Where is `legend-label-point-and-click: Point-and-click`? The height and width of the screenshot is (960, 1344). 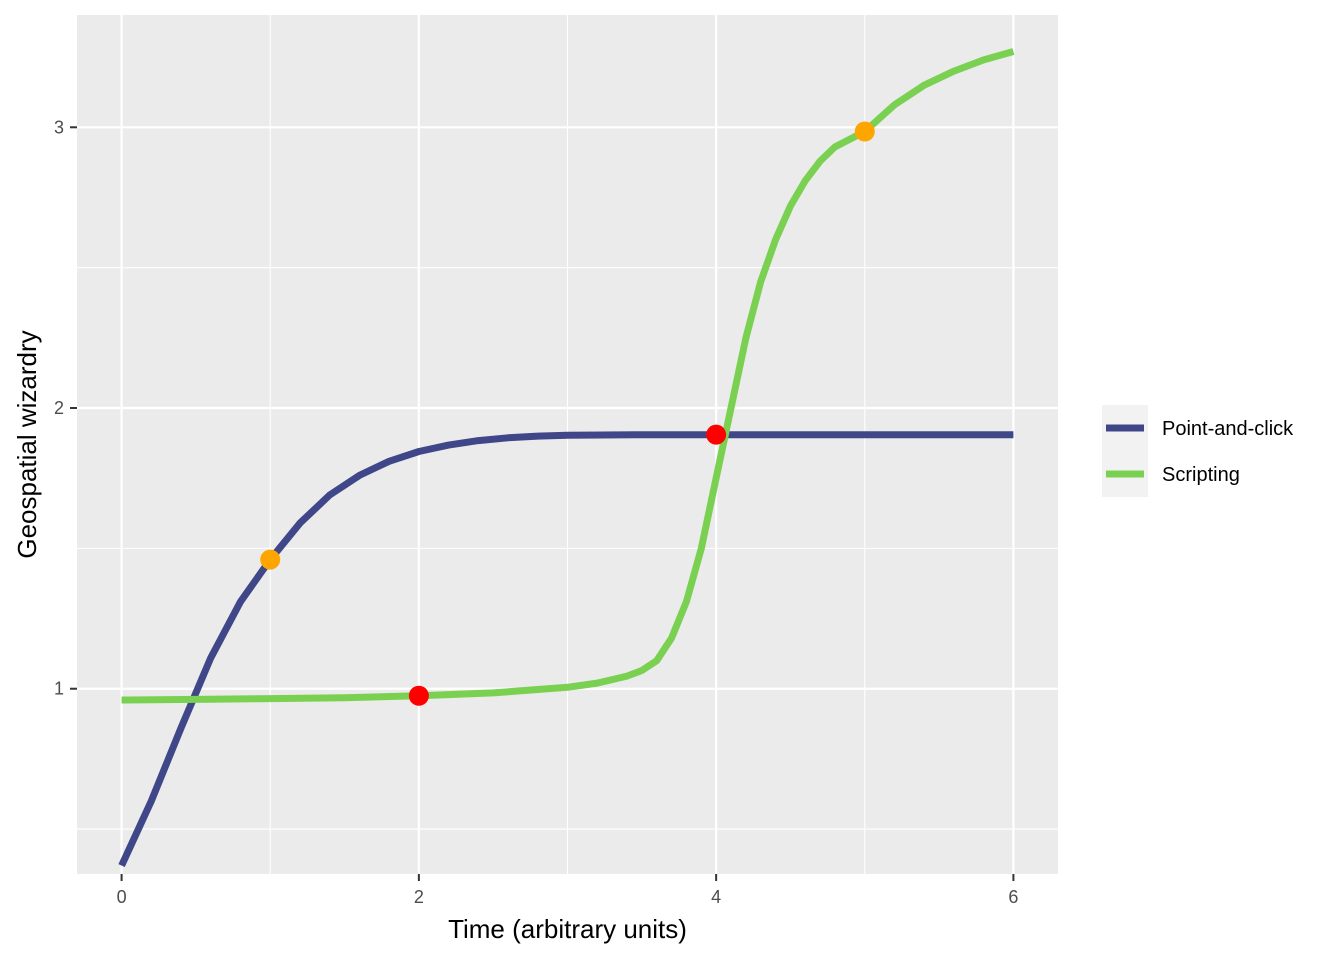
legend-label-point-and-click: Point-and-click is located at coordinates (1228, 429).